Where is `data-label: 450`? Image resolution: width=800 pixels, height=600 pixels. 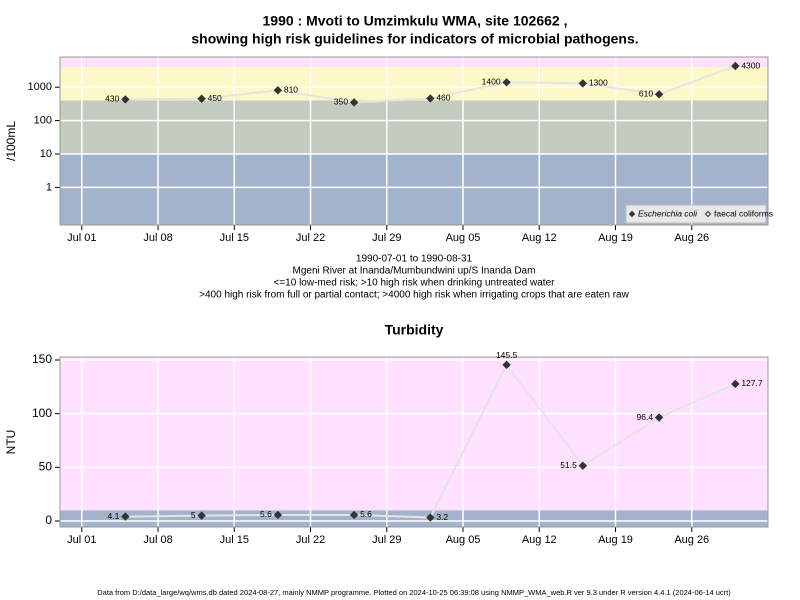 data-label: 450 is located at coordinates (215, 98).